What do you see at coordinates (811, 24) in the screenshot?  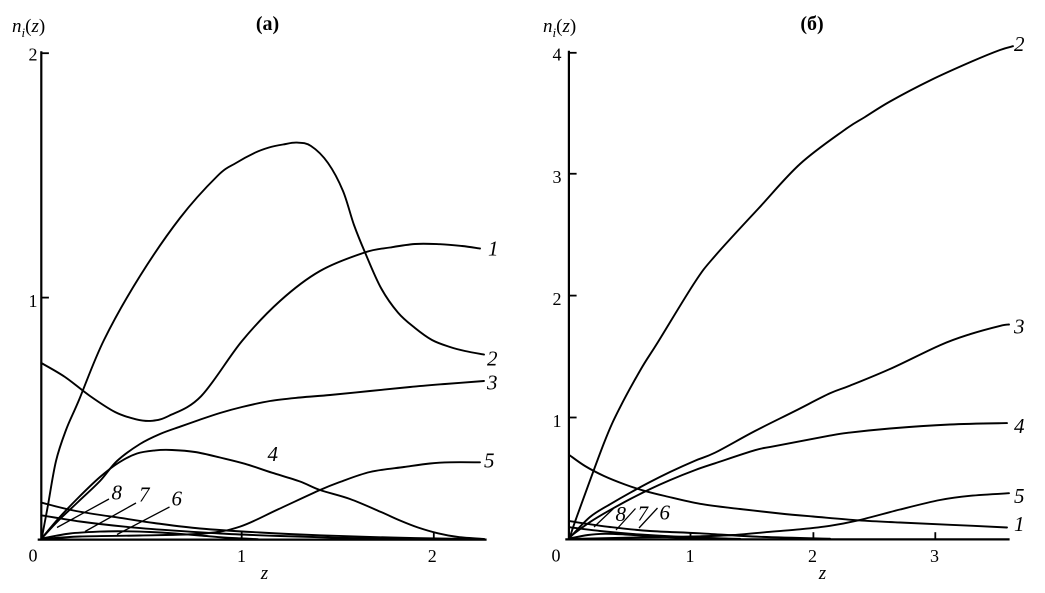 I see `svg-text: (б)` at bounding box center [811, 24].